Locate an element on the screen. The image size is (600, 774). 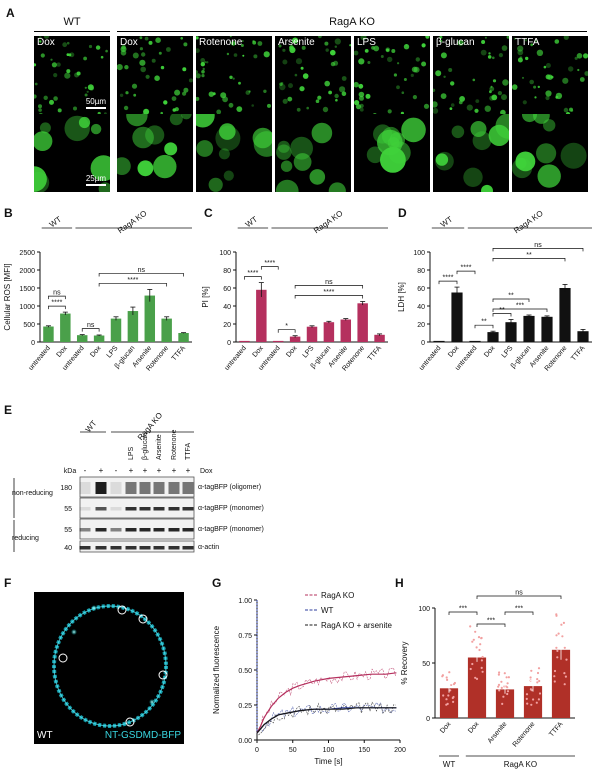
marker-180: 180 is located at coordinates (66, 488).